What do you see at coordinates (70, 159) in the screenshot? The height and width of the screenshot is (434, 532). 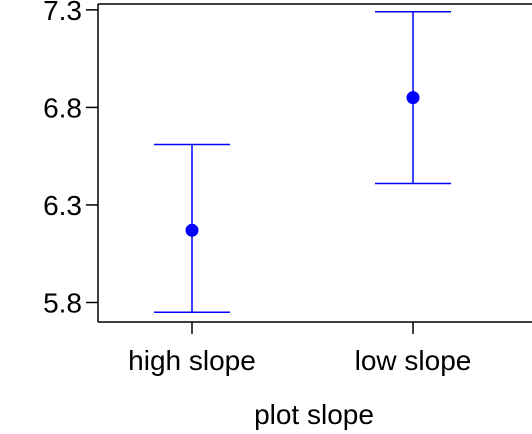 I see `y-axis-ticks: 5.8 6.3 6.8 7.3` at bounding box center [70, 159].